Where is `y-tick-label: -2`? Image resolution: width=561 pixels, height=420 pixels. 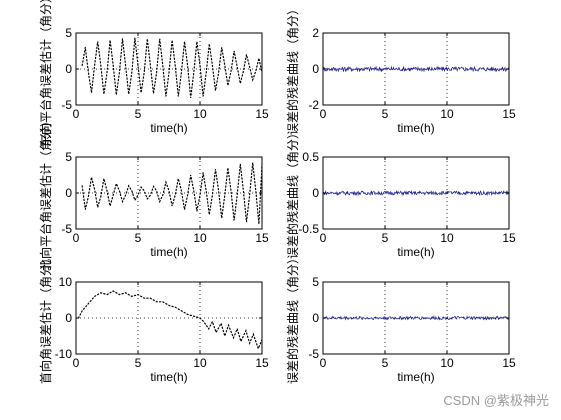 y-tick-label: -2 is located at coordinates (313, 105).